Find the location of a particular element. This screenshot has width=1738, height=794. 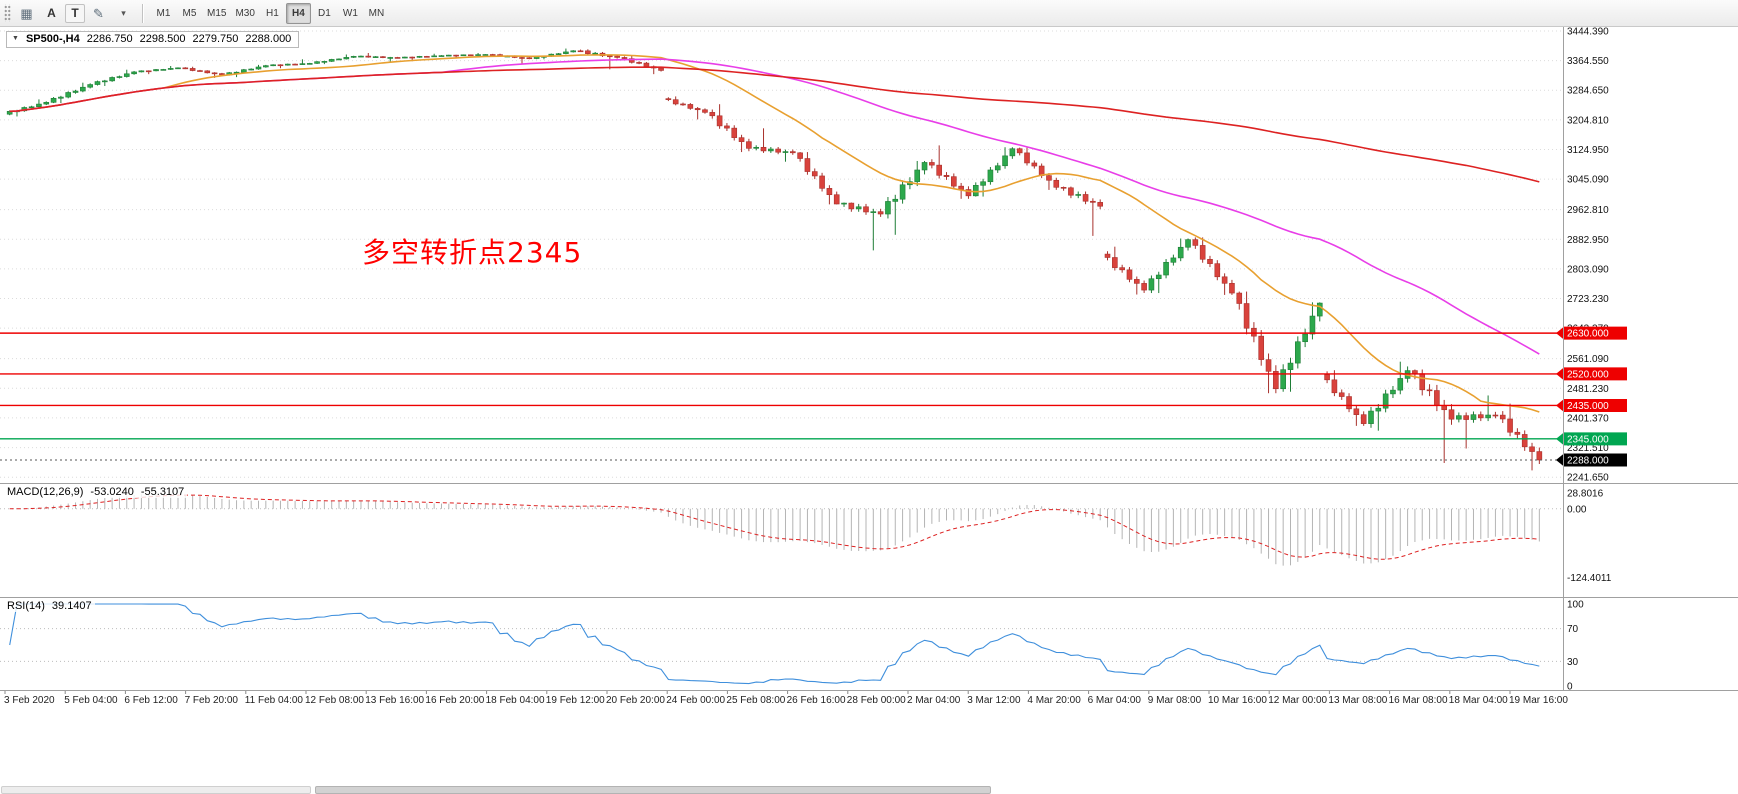

toolbar-drag-handle is located at coordinates (7, 13).